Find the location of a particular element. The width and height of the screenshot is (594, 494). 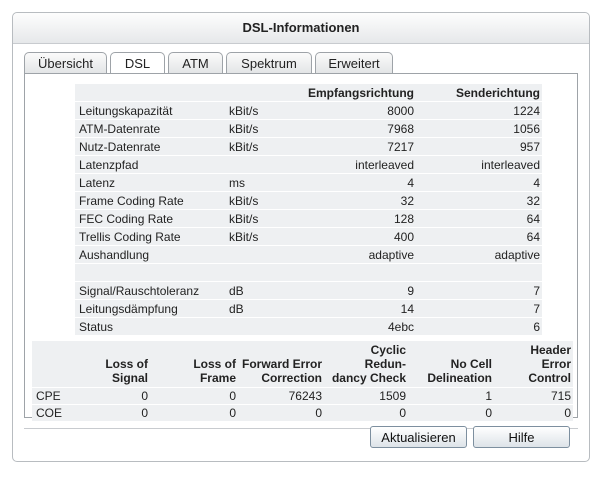

dsl-row-upstream: 1056 is located at coordinates (479, 128).